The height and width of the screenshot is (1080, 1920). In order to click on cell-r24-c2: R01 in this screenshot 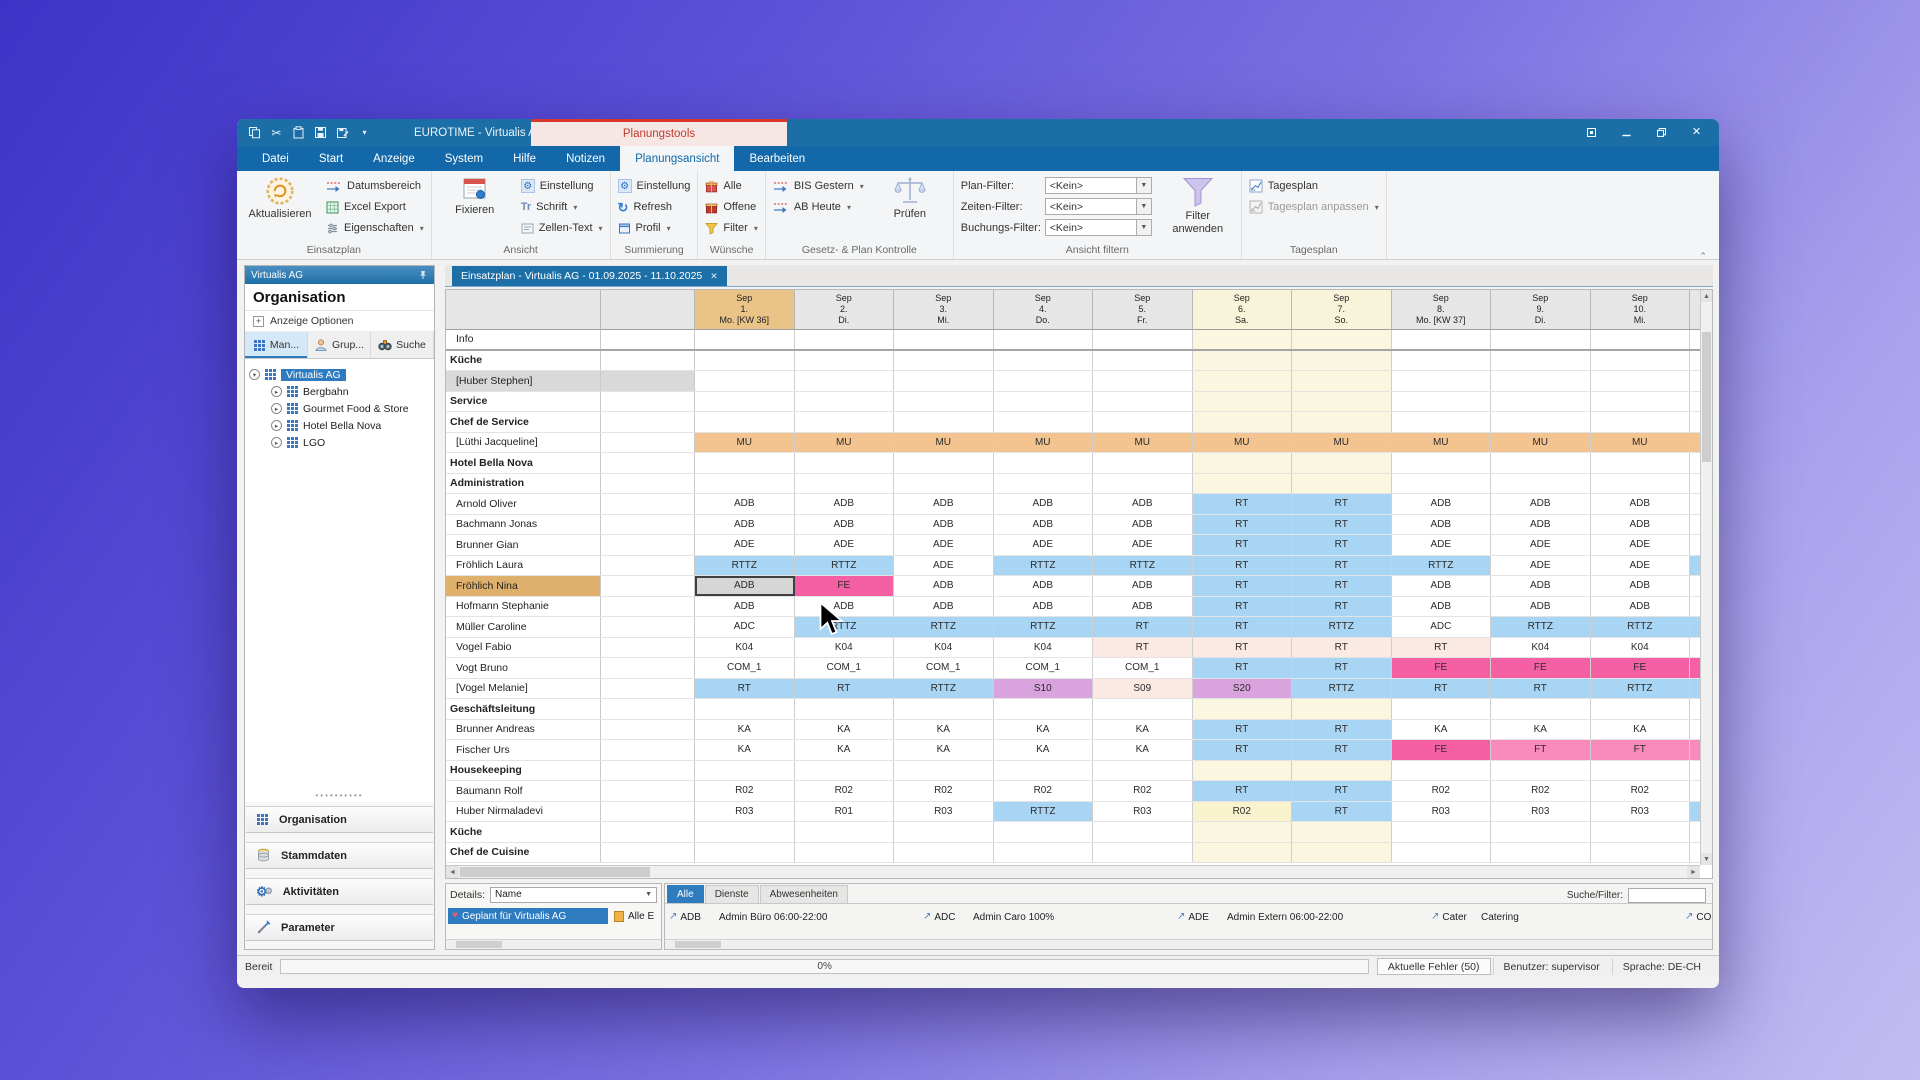, I will do `click(844, 811)`.